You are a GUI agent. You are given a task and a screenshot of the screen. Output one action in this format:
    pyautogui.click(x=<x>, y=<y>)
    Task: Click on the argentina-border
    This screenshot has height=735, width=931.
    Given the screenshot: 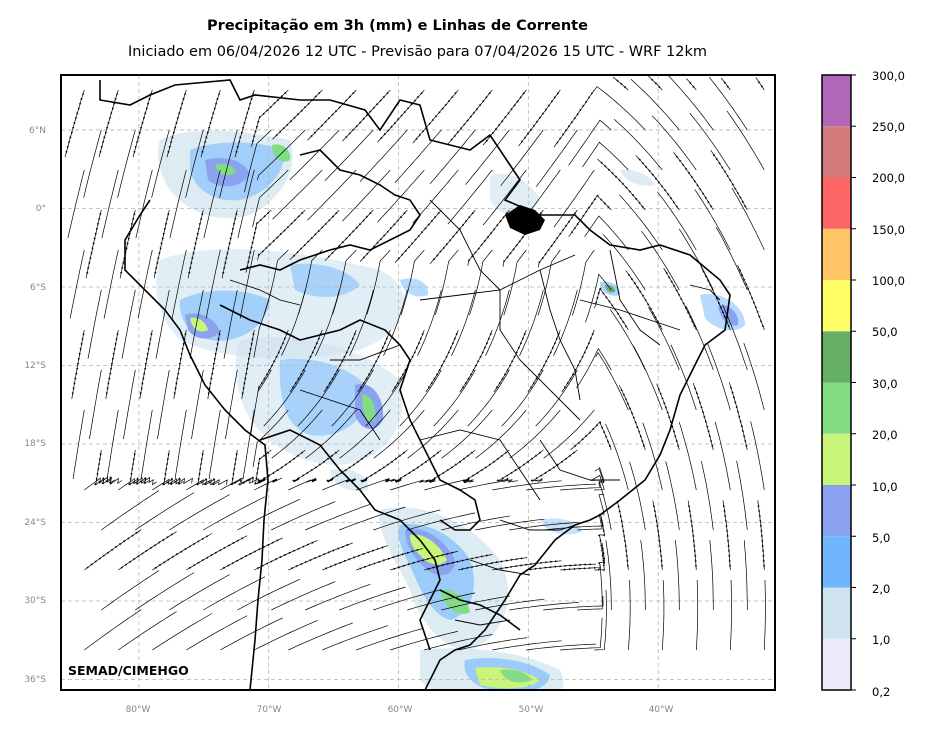 What is the action you would take?
    pyautogui.click(x=350, y=540)
    